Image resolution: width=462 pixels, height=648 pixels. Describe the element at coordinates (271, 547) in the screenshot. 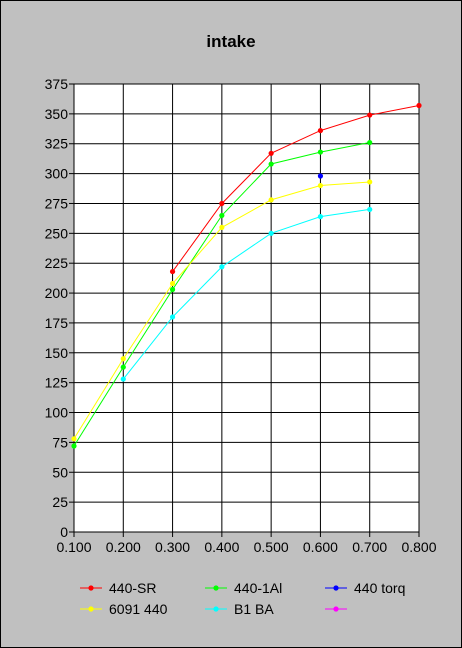

I see `x-tick-label: 0.500` at that location.